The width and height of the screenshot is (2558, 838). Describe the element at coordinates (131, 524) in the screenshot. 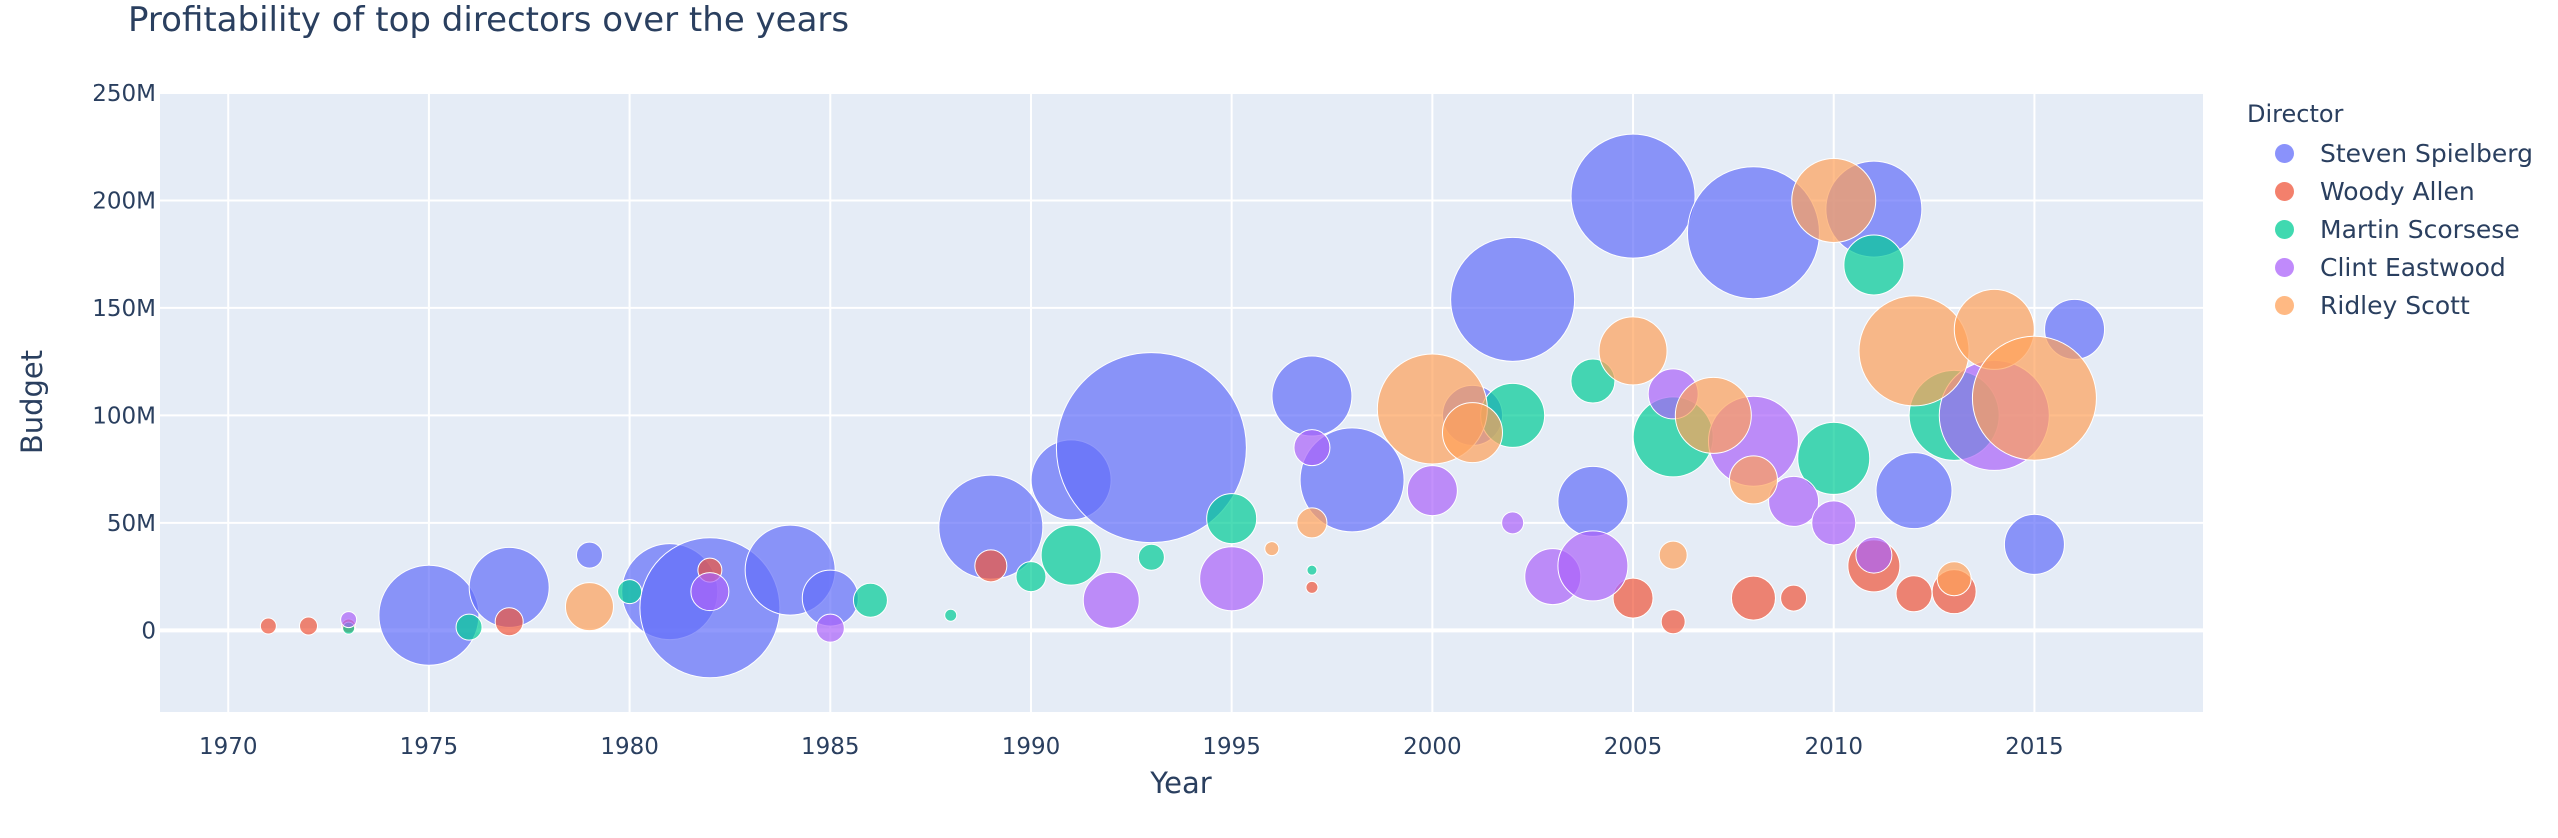

I see `y-tick-label: 50M` at that location.